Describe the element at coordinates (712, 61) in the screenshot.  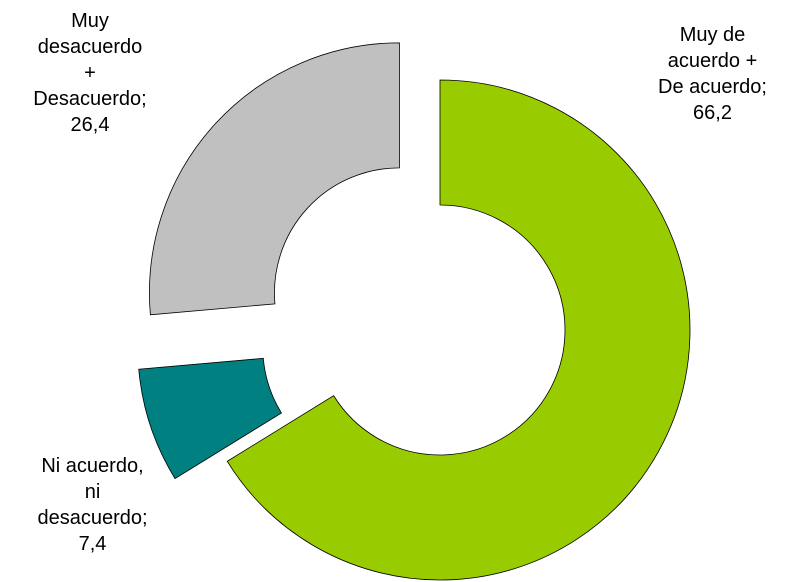
I see `label-category: Muy de acuerdo + De acuerdo;` at that location.